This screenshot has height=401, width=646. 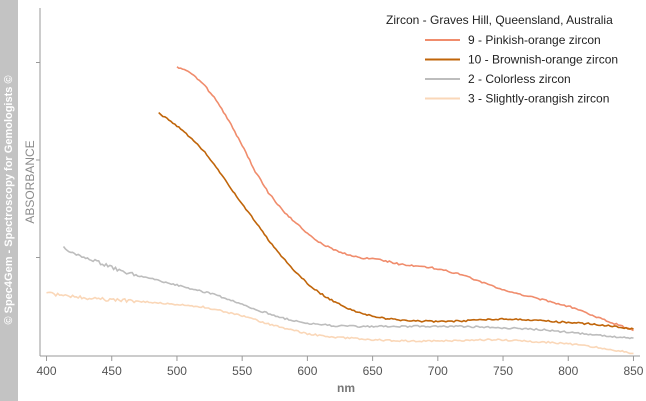 I want to click on x-tick-label: 750, so click(x=503, y=371).